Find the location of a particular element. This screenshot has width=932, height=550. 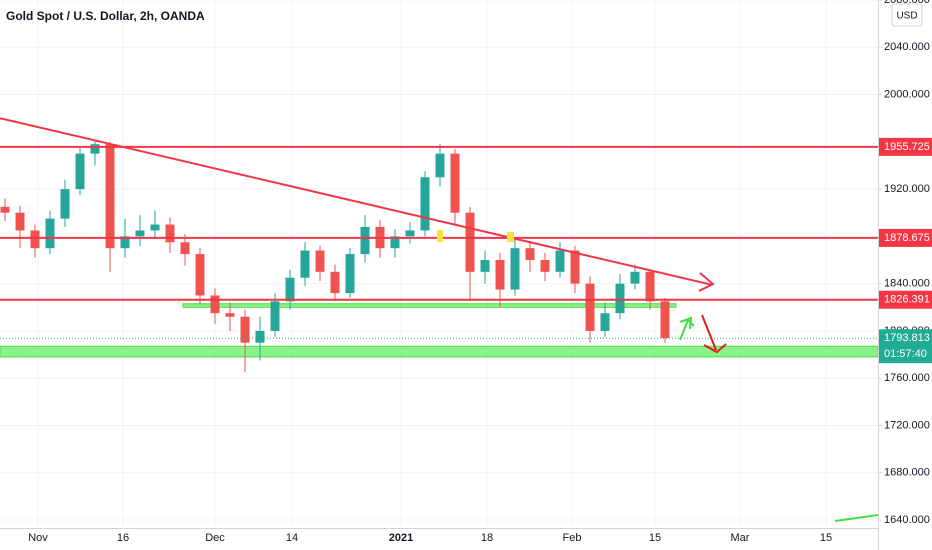

green-arrow-head is located at coordinates (686, 323).